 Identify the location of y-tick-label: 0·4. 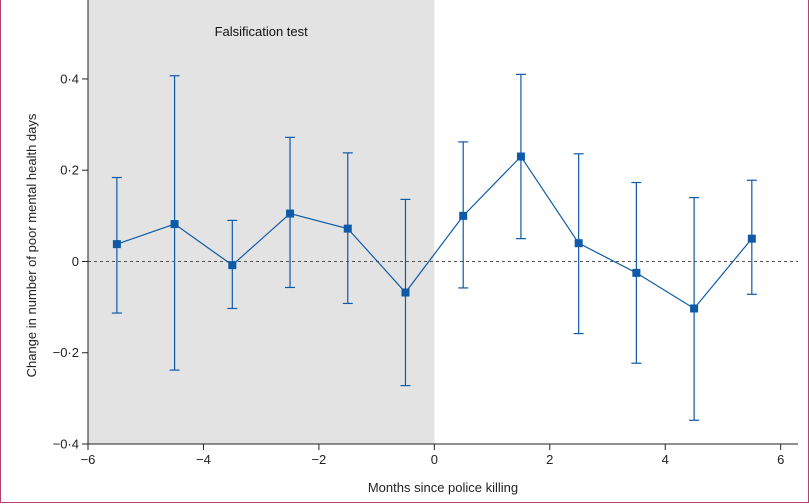
(69, 78).